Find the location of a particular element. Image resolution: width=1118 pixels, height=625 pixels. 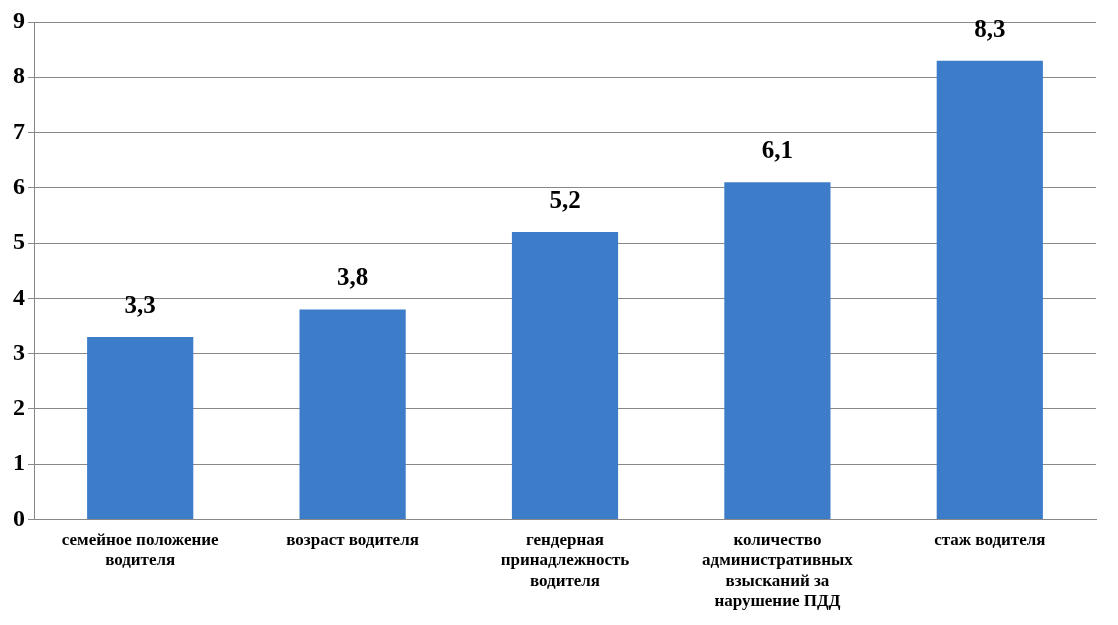

y-tick-label: 9 is located at coordinates (19, 20).